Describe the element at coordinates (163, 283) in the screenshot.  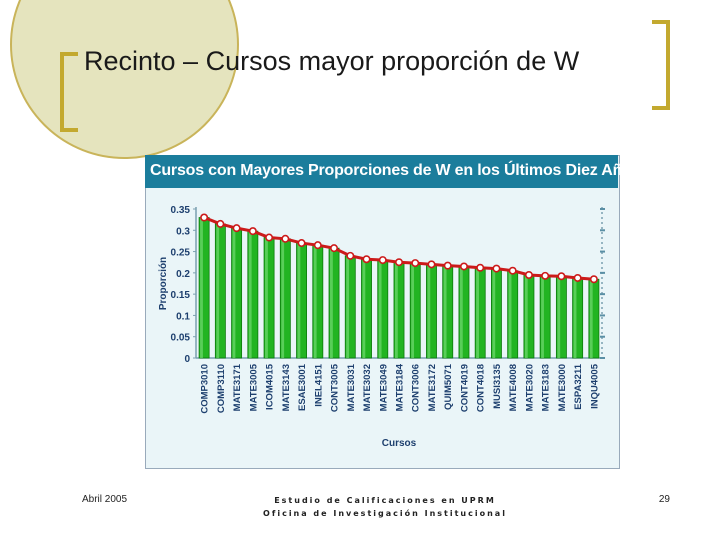
I see `y-axis-label: Proporción` at that location.